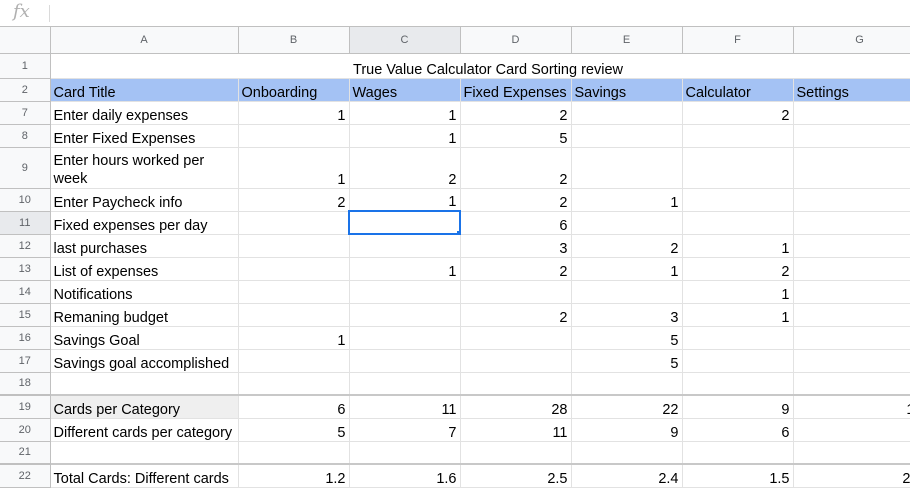 This screenshot has height=499, width=910. I want to click on card-title-cell: Savings Goal, so click(144, 337).